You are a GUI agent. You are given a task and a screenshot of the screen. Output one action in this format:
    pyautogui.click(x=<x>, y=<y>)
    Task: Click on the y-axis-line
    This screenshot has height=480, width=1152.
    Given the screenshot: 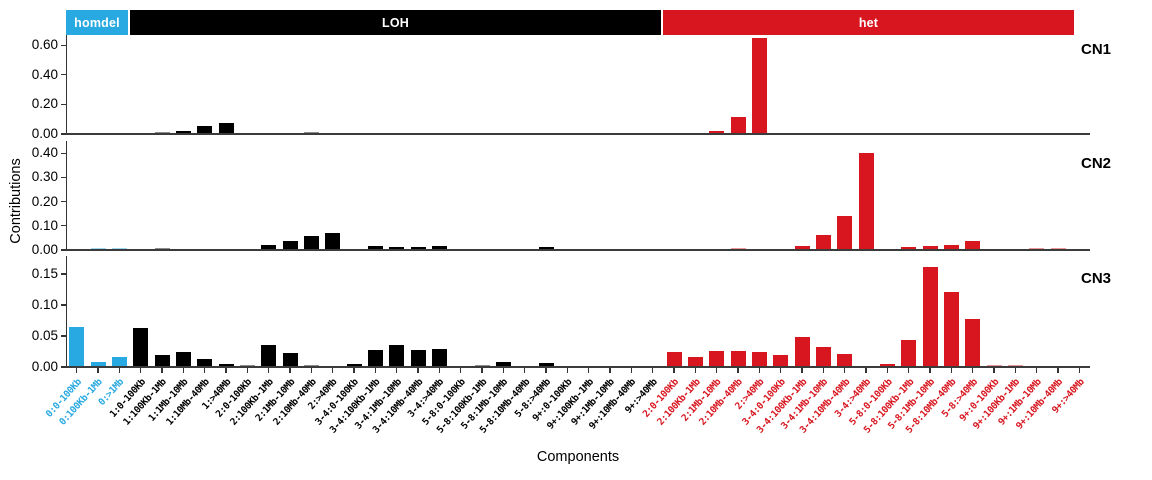 What is the action you would take?
    pyautogui.click(x=67, y=195)
    